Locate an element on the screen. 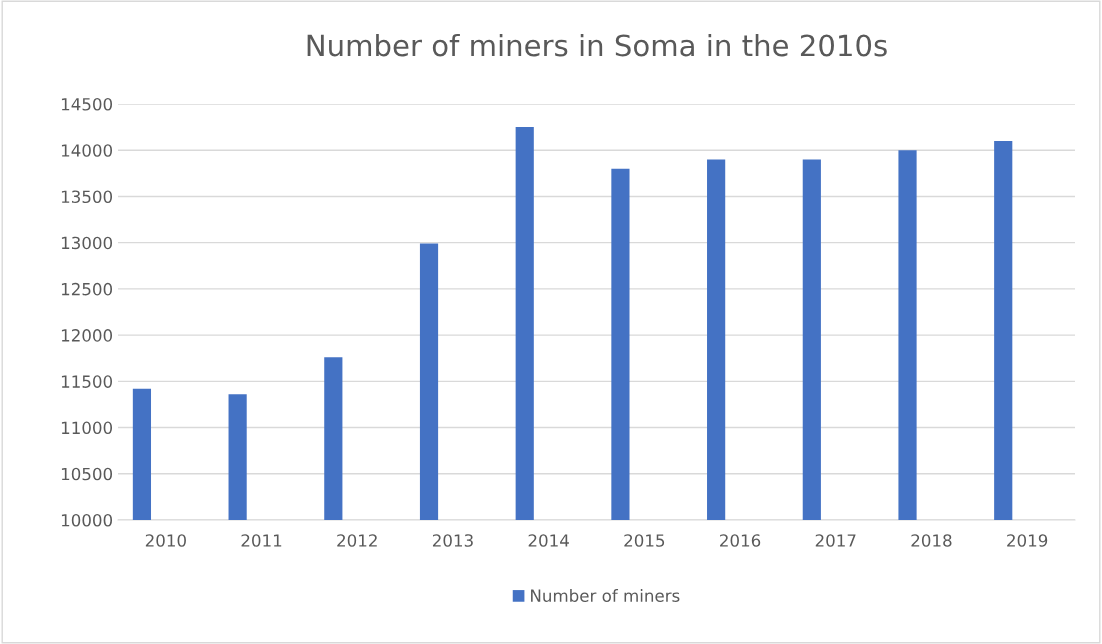  y-tick-label: 10500 is located at coordinates (87, 474).